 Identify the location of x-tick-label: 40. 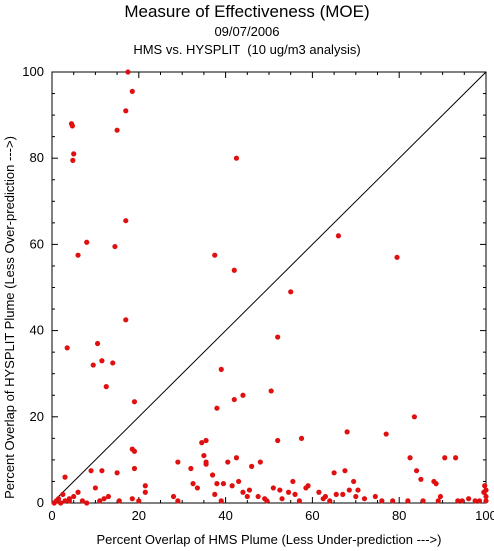
(225, 515).